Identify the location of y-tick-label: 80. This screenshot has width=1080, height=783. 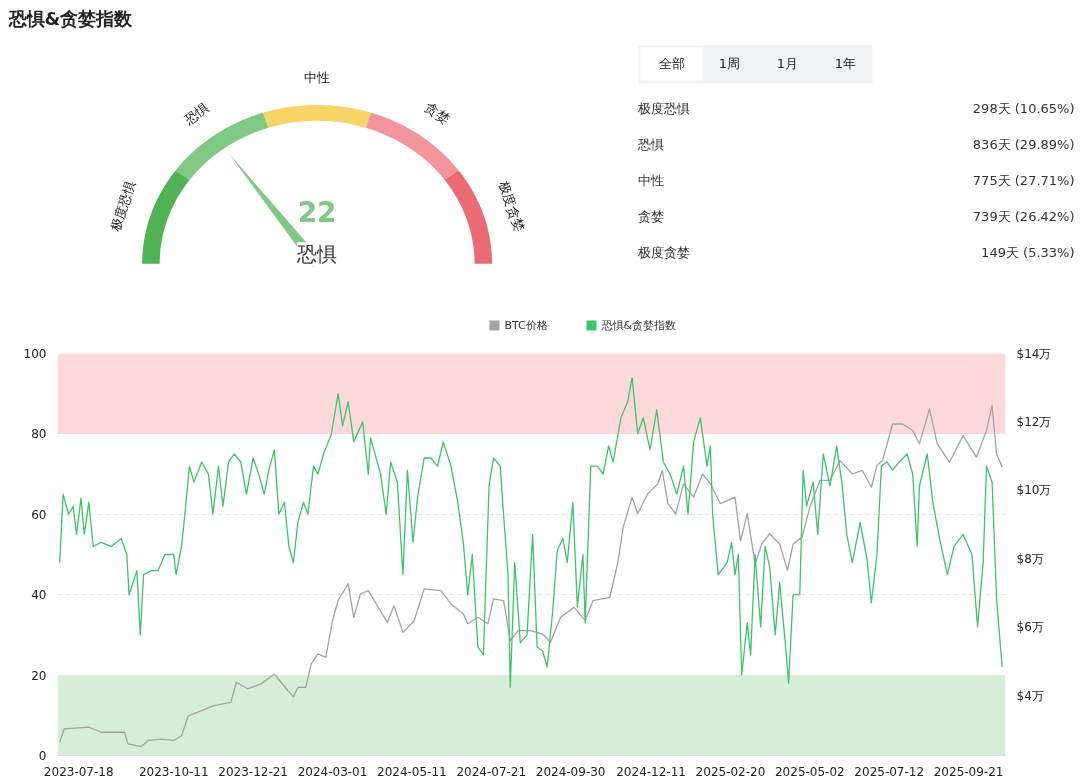
(39, 434).